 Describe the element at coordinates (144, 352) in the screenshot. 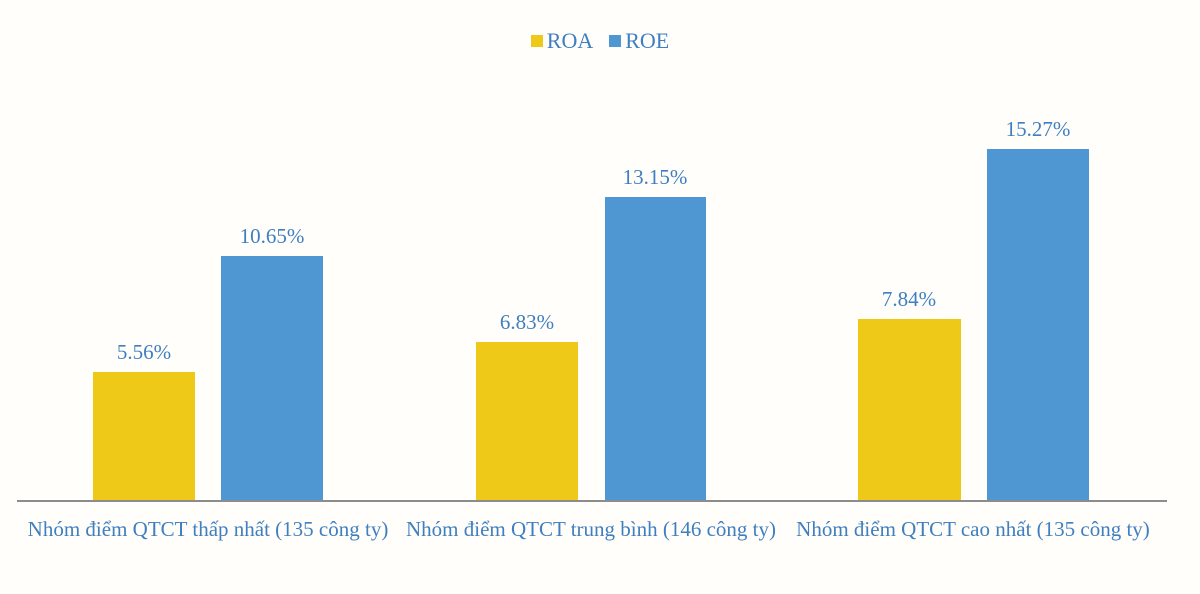

I see `data-label-roa-group-1: 5.56%` at that location.